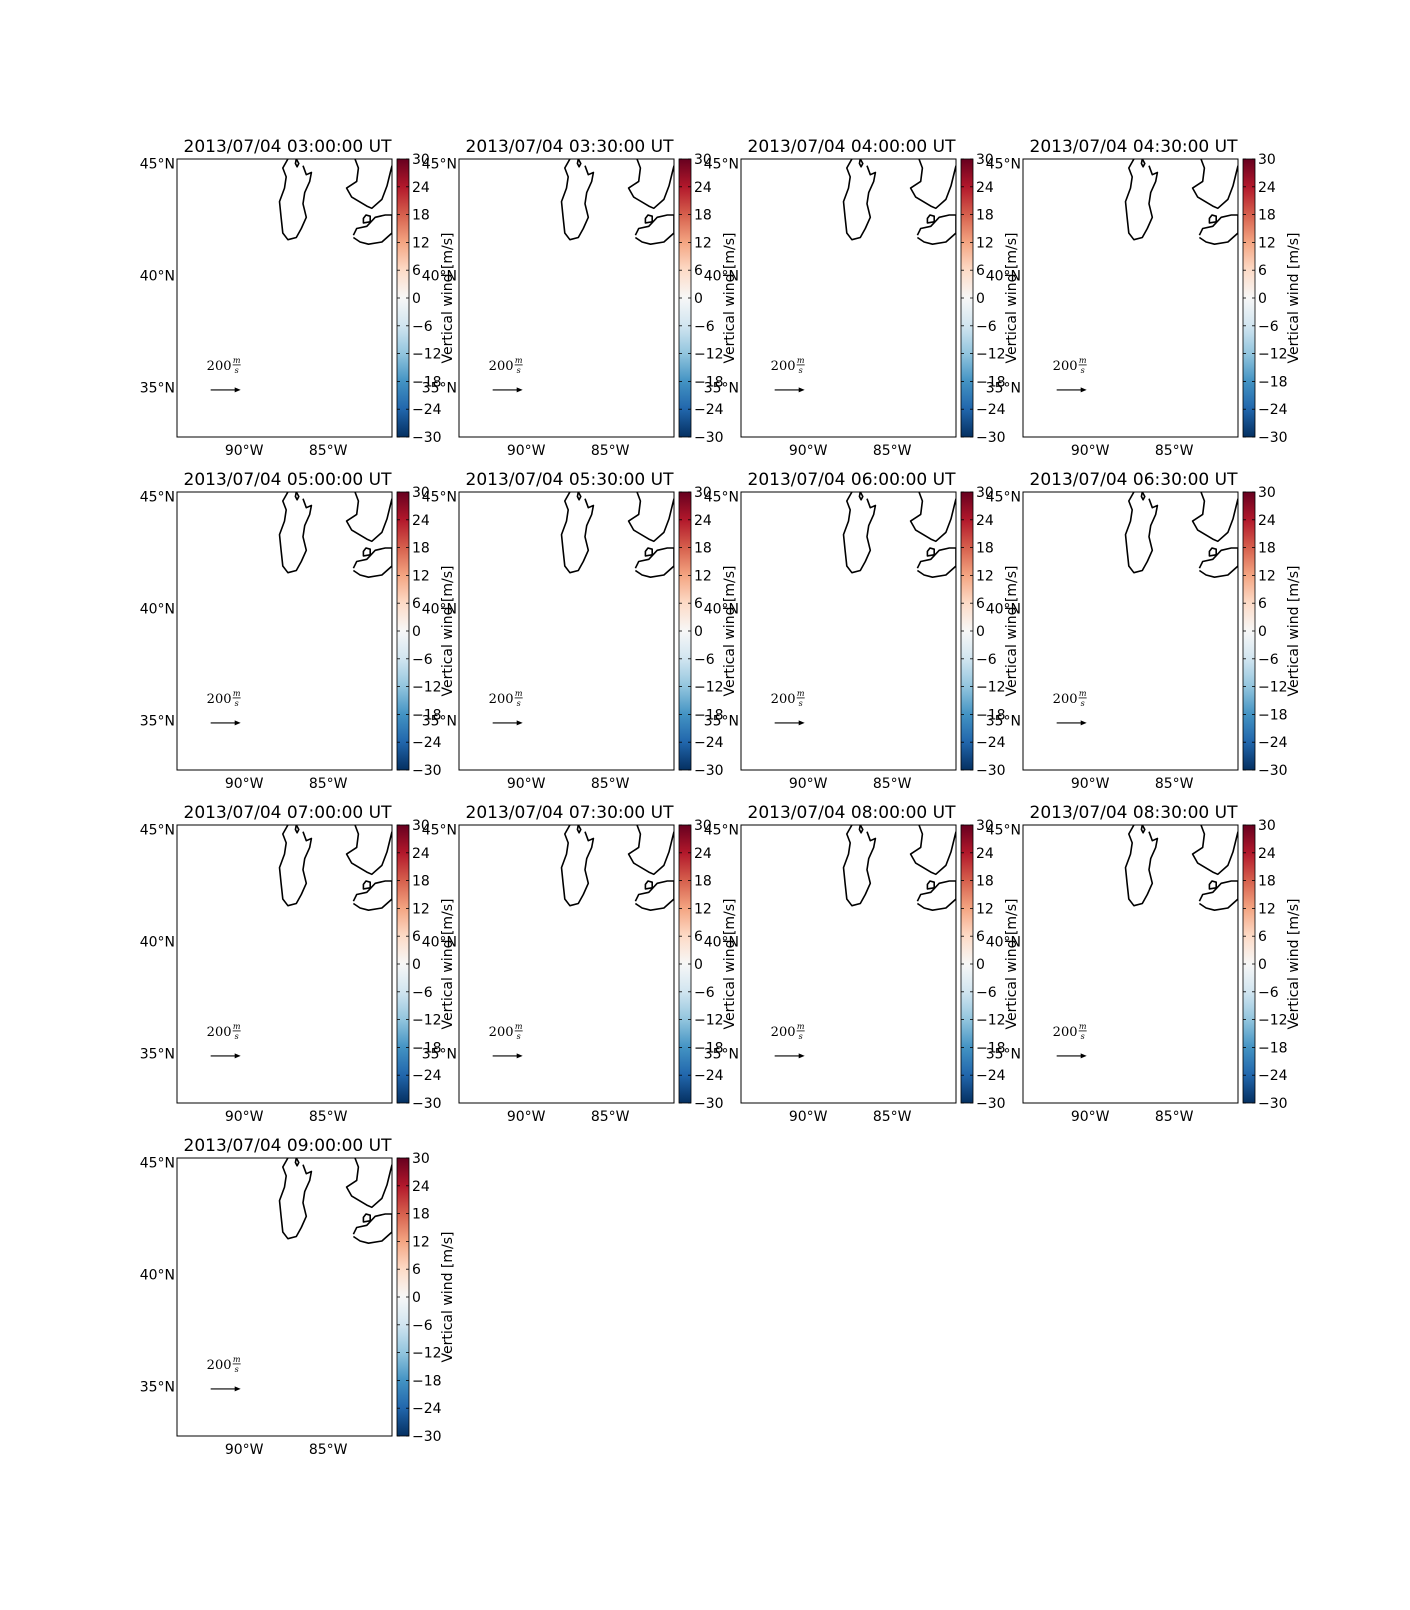 Image resolution: width=1410 pixels, height=1610 pixels. What do you see at coordinates (703, 854) in the screenshot?
I see `colorbar-tick-label: 24` at bounding box center [703, 854].